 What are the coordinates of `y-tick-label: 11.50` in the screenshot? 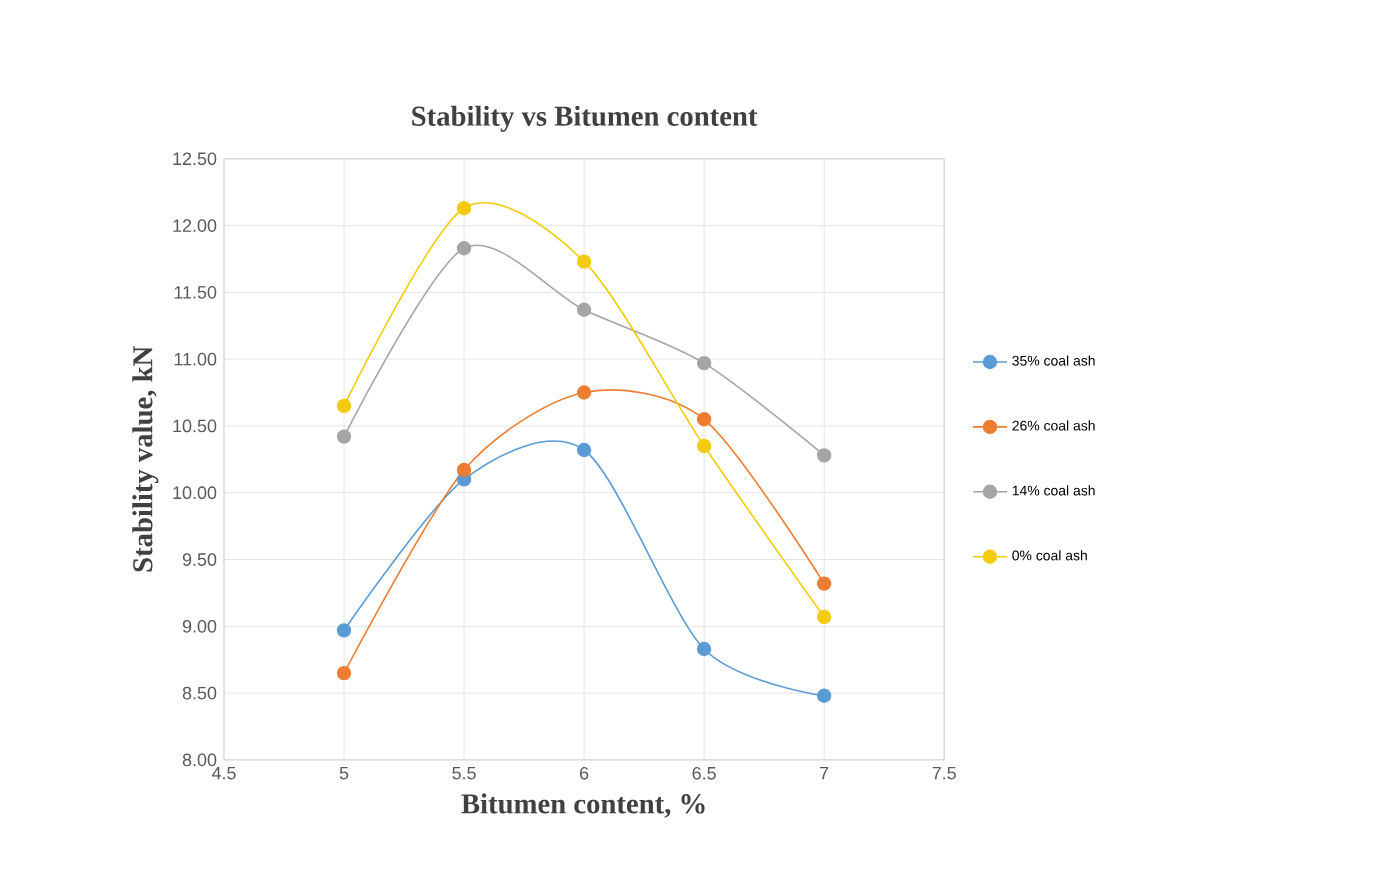 It's located at (195, 292).